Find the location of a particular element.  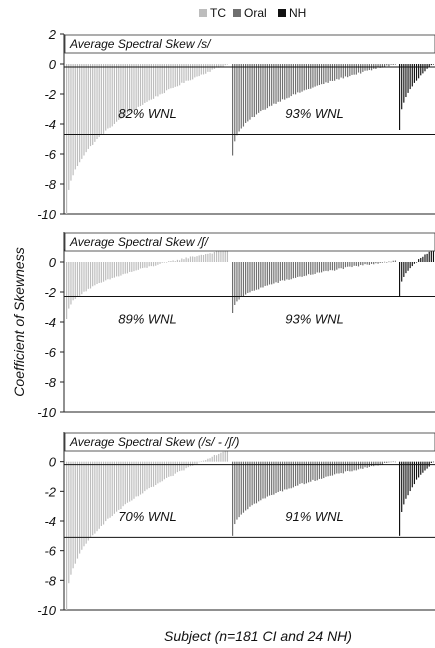

wnl-label: 93% WNL is located at coordinates (314, 113).